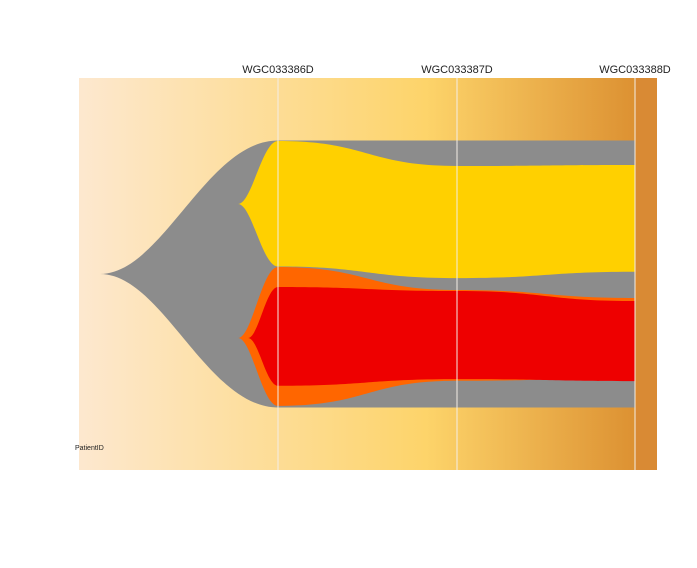 The width and height of the screenshot is (697, 568). I want to click on timepoint-label-1: WGC033386D, so click(278, 70).